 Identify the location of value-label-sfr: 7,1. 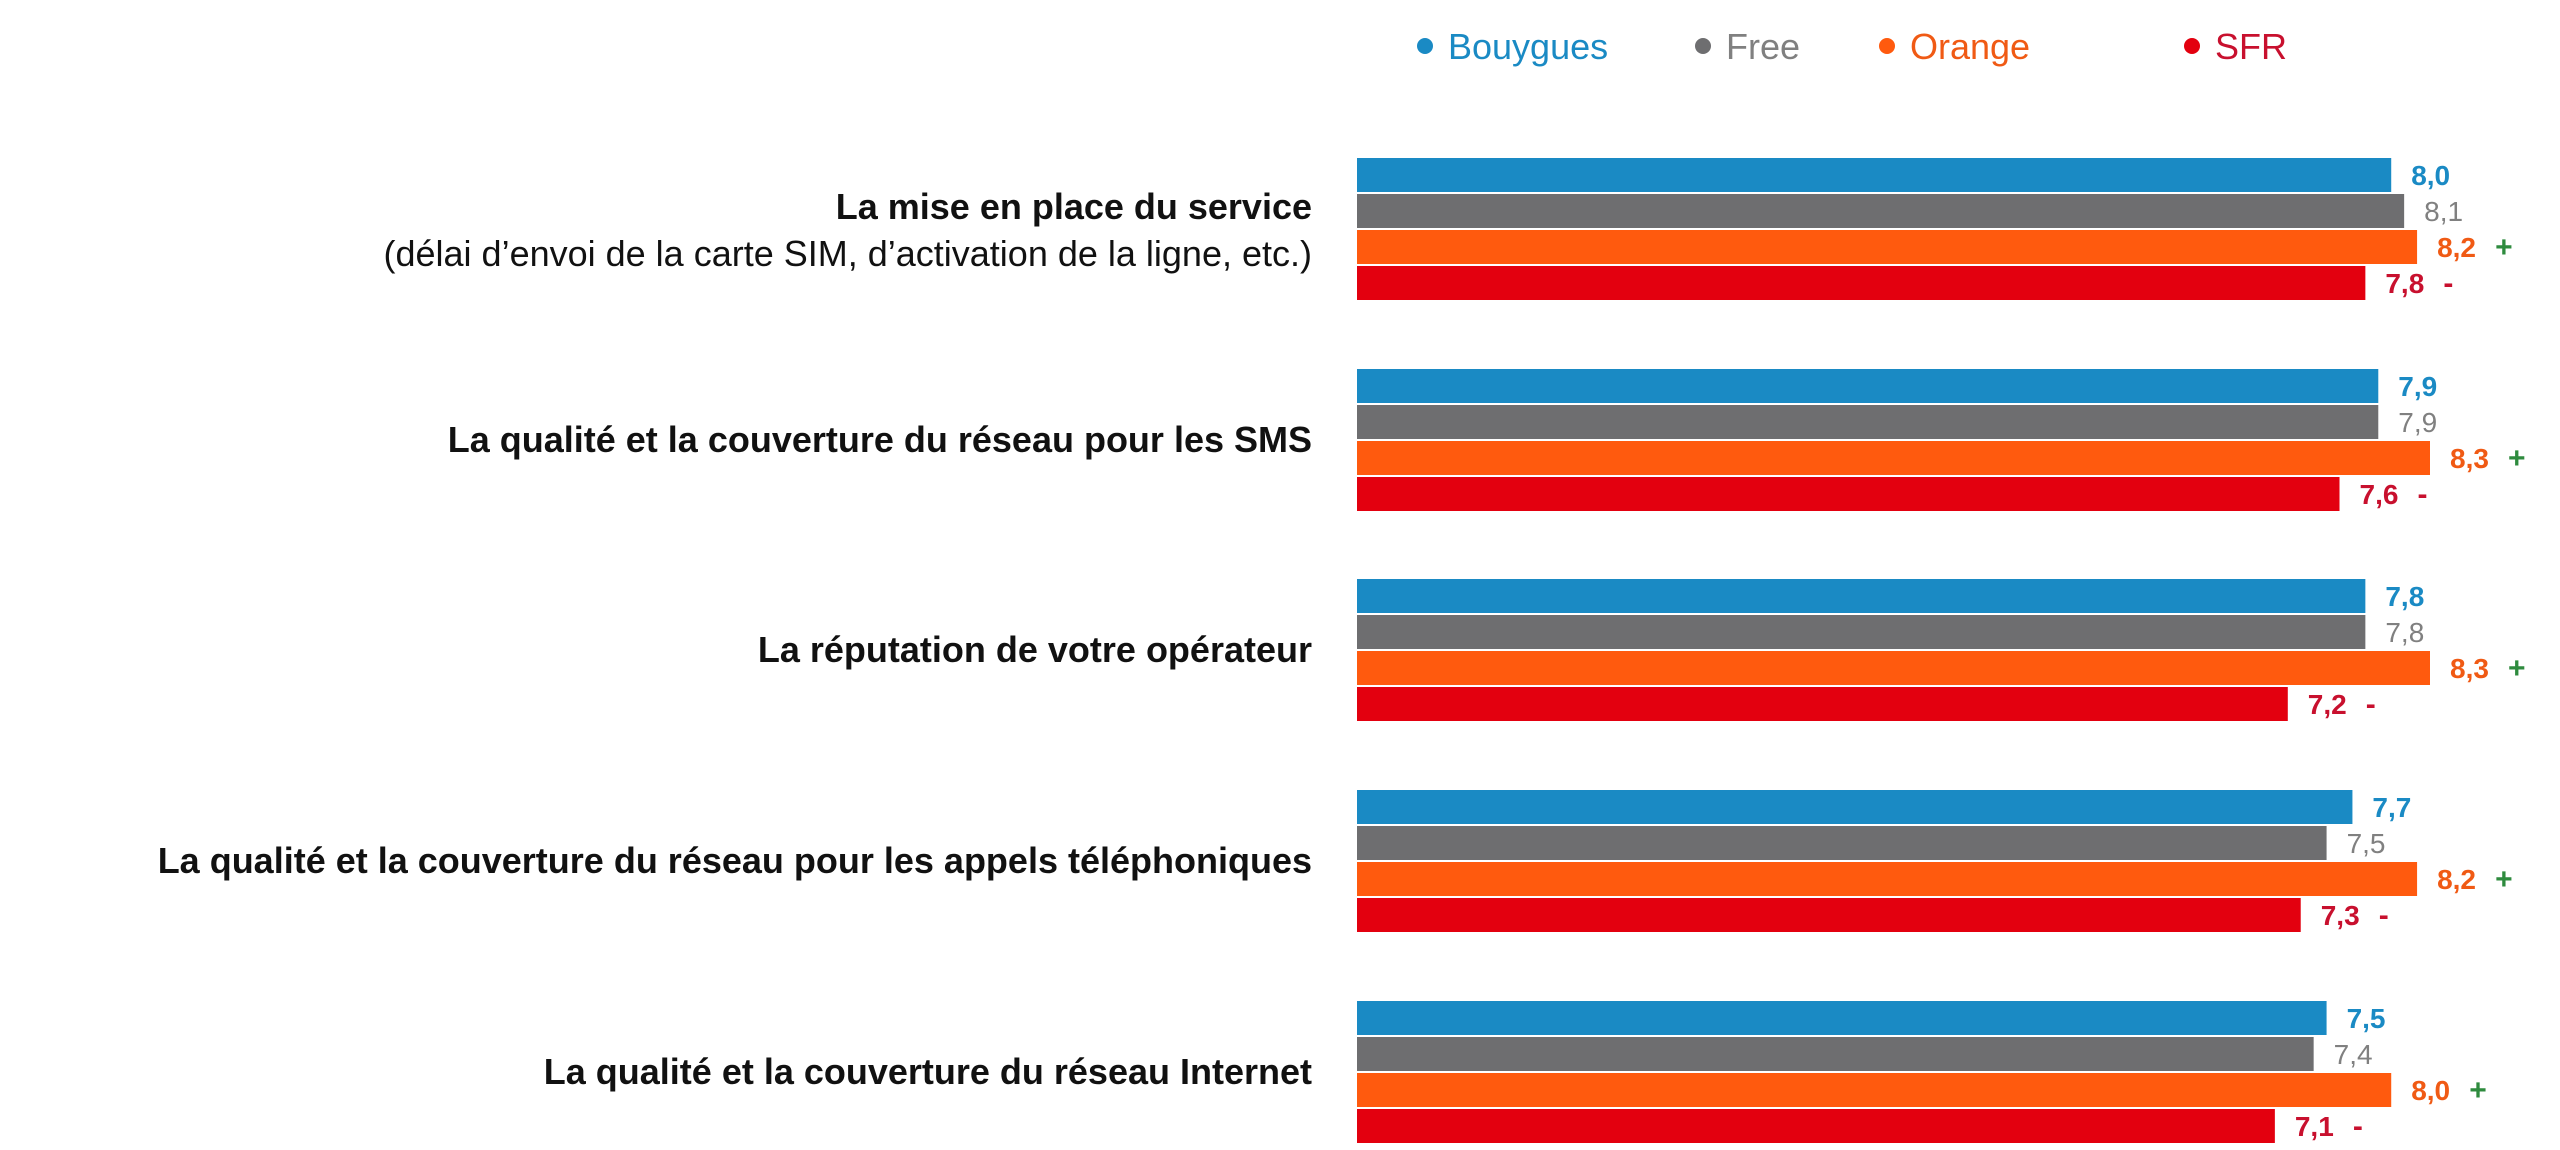
(2314, 1126).